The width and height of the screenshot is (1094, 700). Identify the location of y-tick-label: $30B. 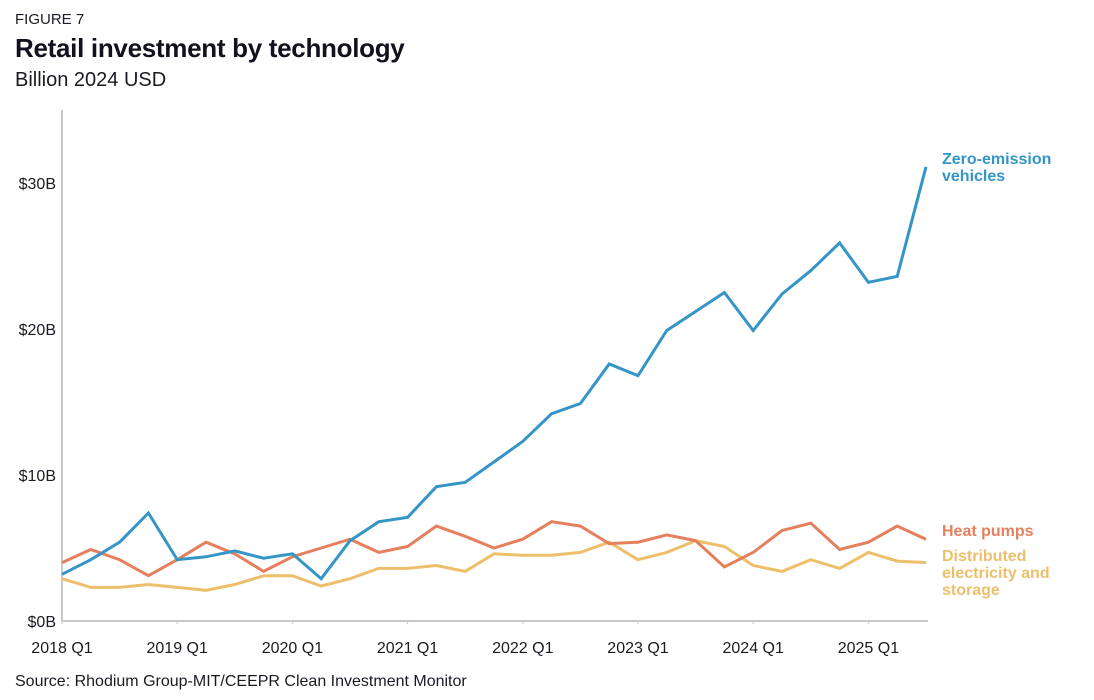
(37, 184).